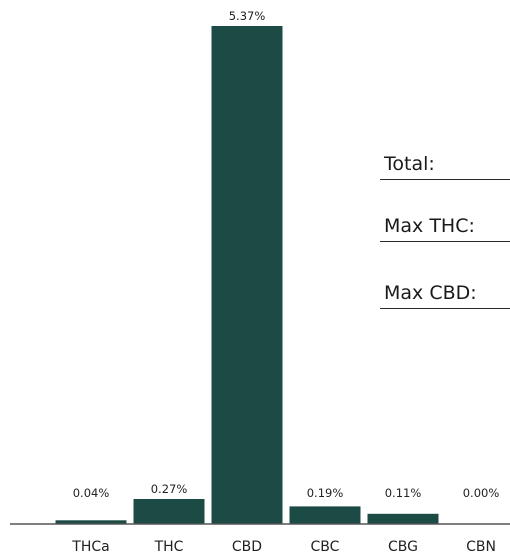  What do you see at coordinates (169, 547) in the screenshot?
I see `tick-label-thc: THC` at bounding box center [169, 547].